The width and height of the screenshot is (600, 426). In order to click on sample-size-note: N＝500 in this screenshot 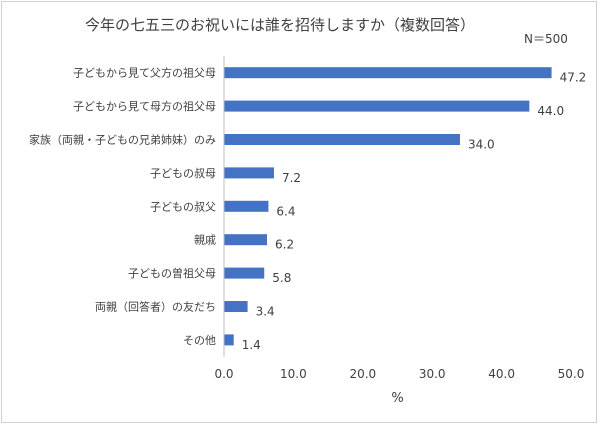, I will do `click(546, 39)`.